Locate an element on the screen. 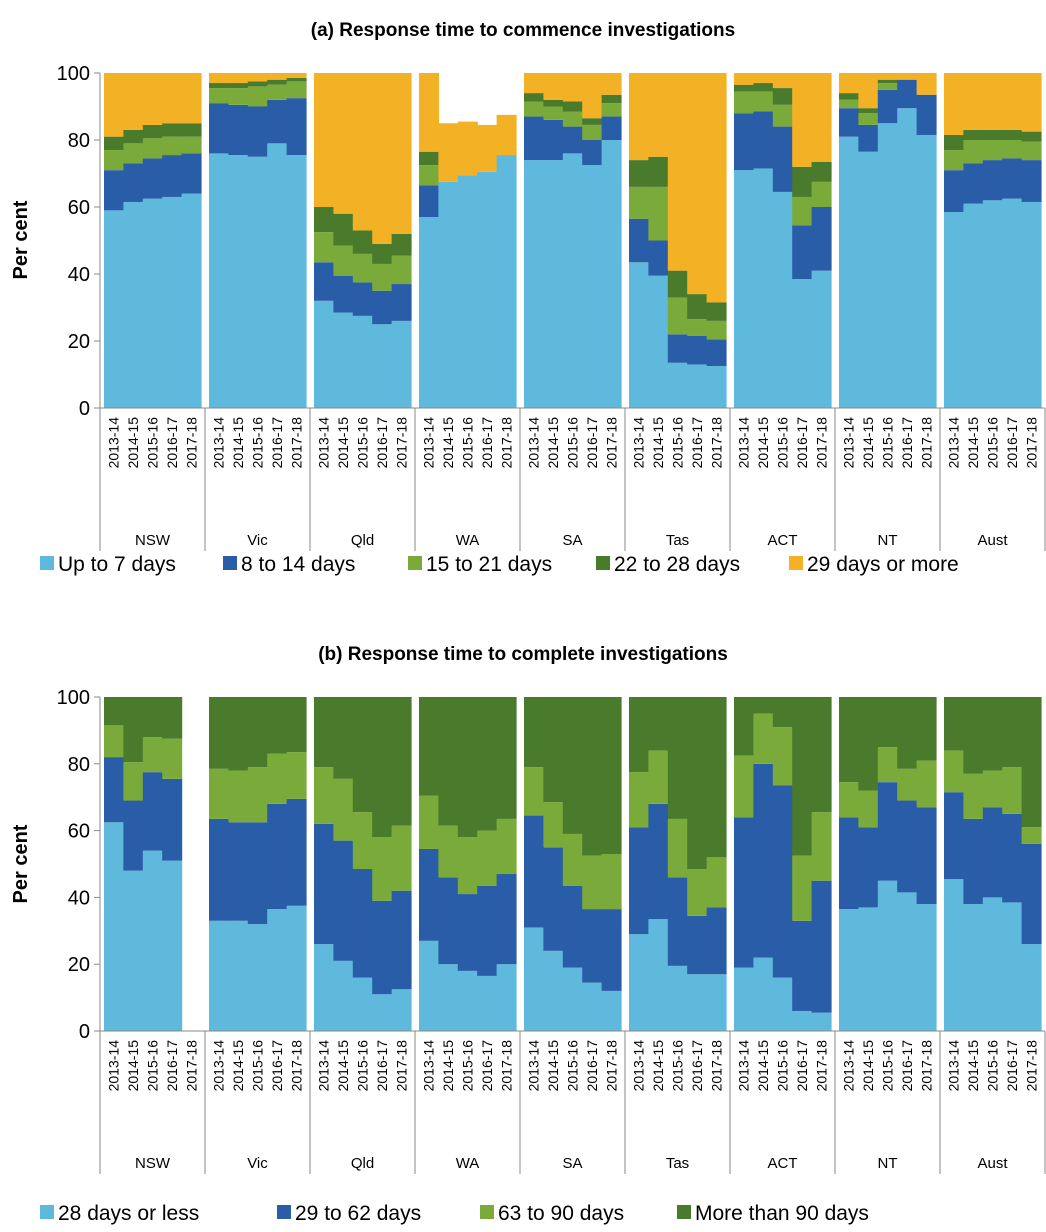 The image size is (1046, 1232). bar-group-aust is located at coordinates (993, 240).